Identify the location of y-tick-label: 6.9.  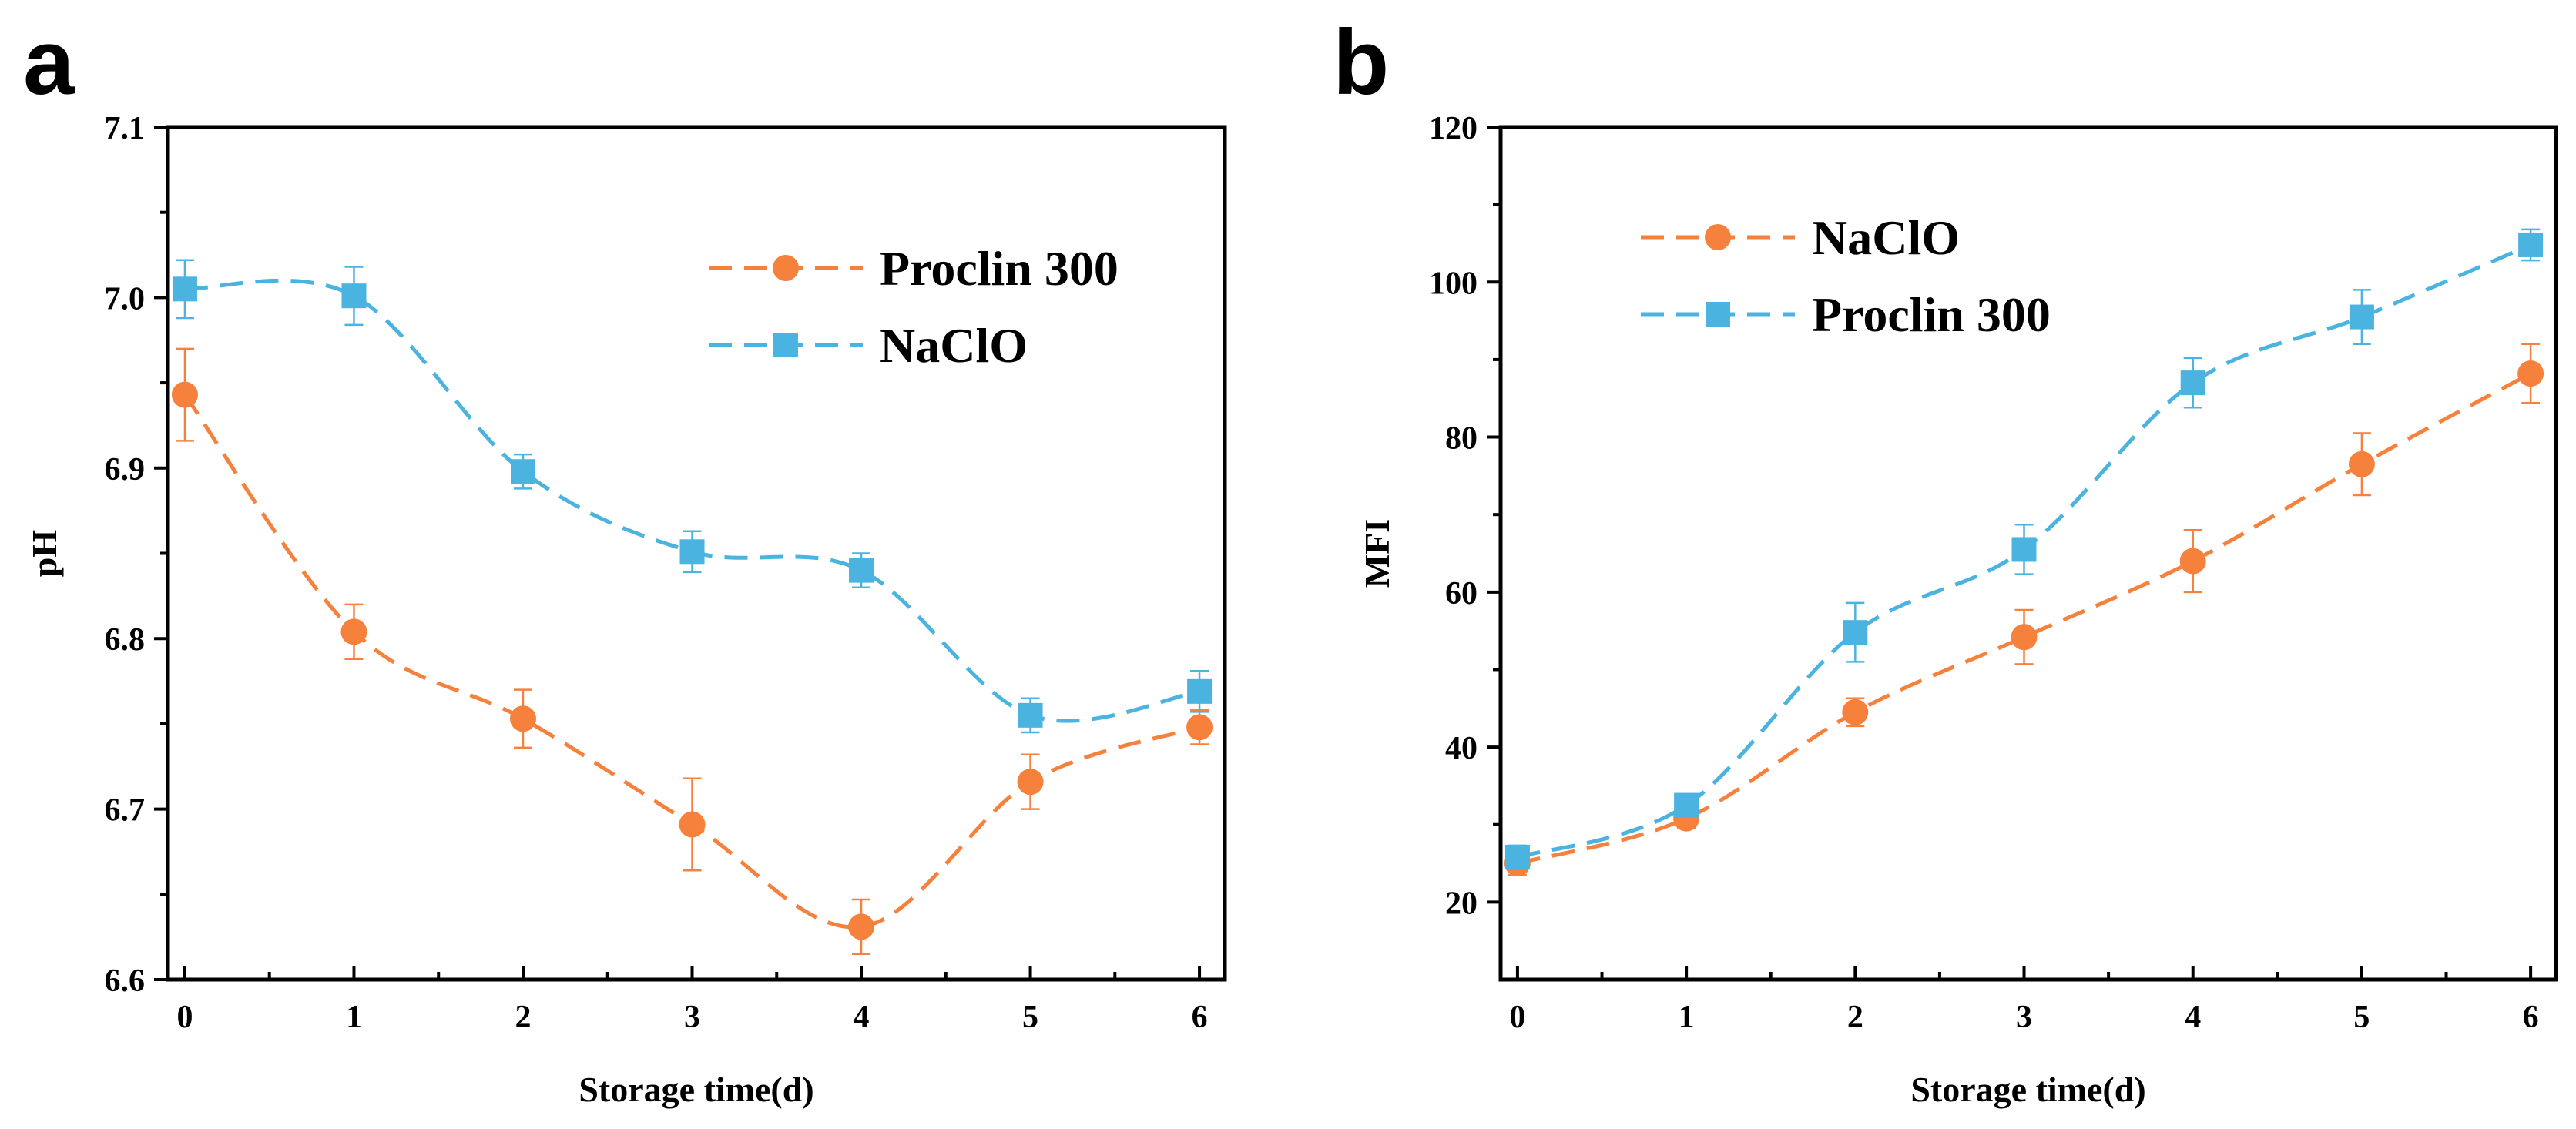
(125, 470).